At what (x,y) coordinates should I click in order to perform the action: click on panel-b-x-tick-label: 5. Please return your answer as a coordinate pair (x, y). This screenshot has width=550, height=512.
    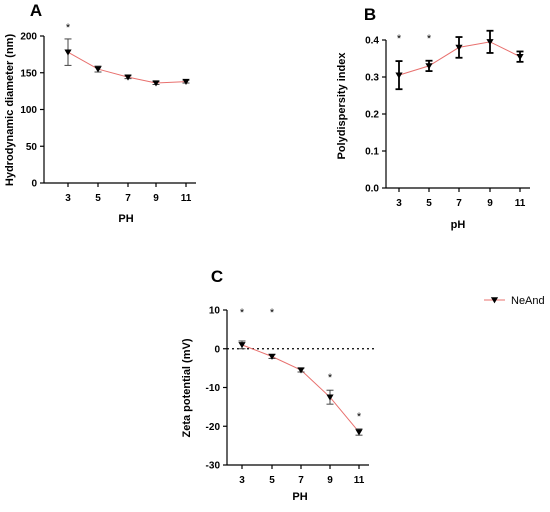
    Looking at the image, I should click on (429, 203).